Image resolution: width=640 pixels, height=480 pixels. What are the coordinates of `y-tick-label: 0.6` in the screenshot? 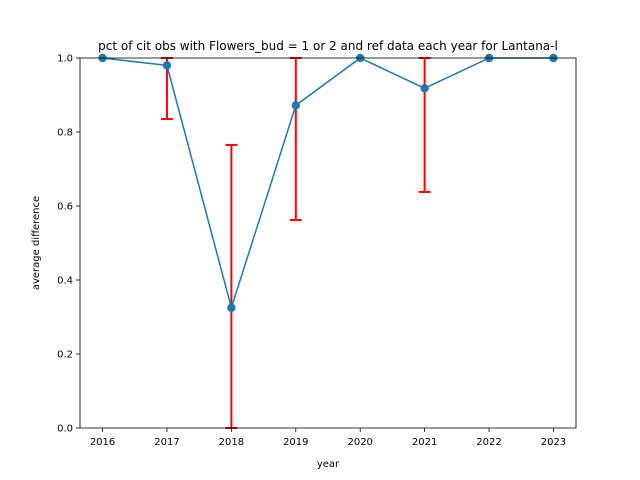 It's located at (65, 207).